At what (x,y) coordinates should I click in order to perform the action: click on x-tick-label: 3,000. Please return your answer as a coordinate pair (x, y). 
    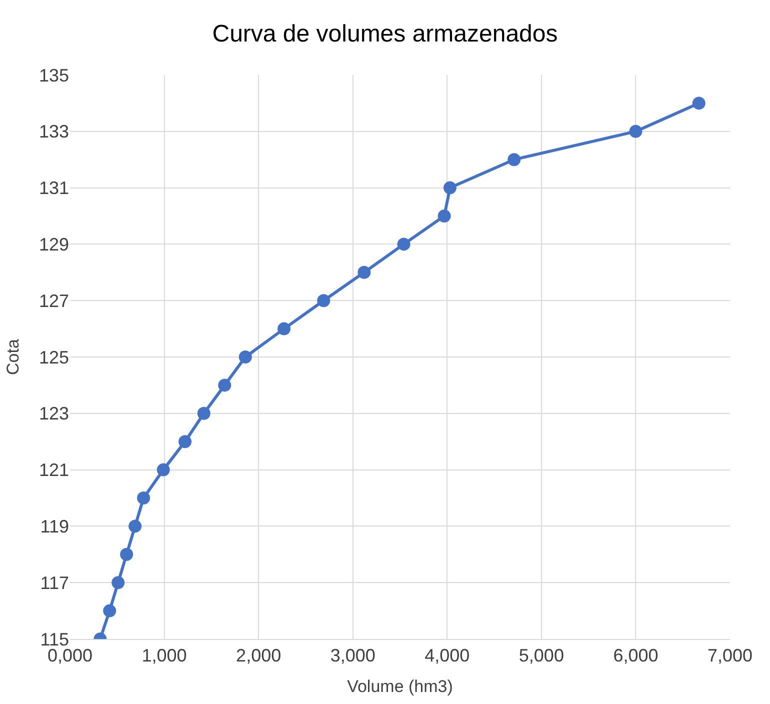
    Looking at the image, I should click on (353, 656).